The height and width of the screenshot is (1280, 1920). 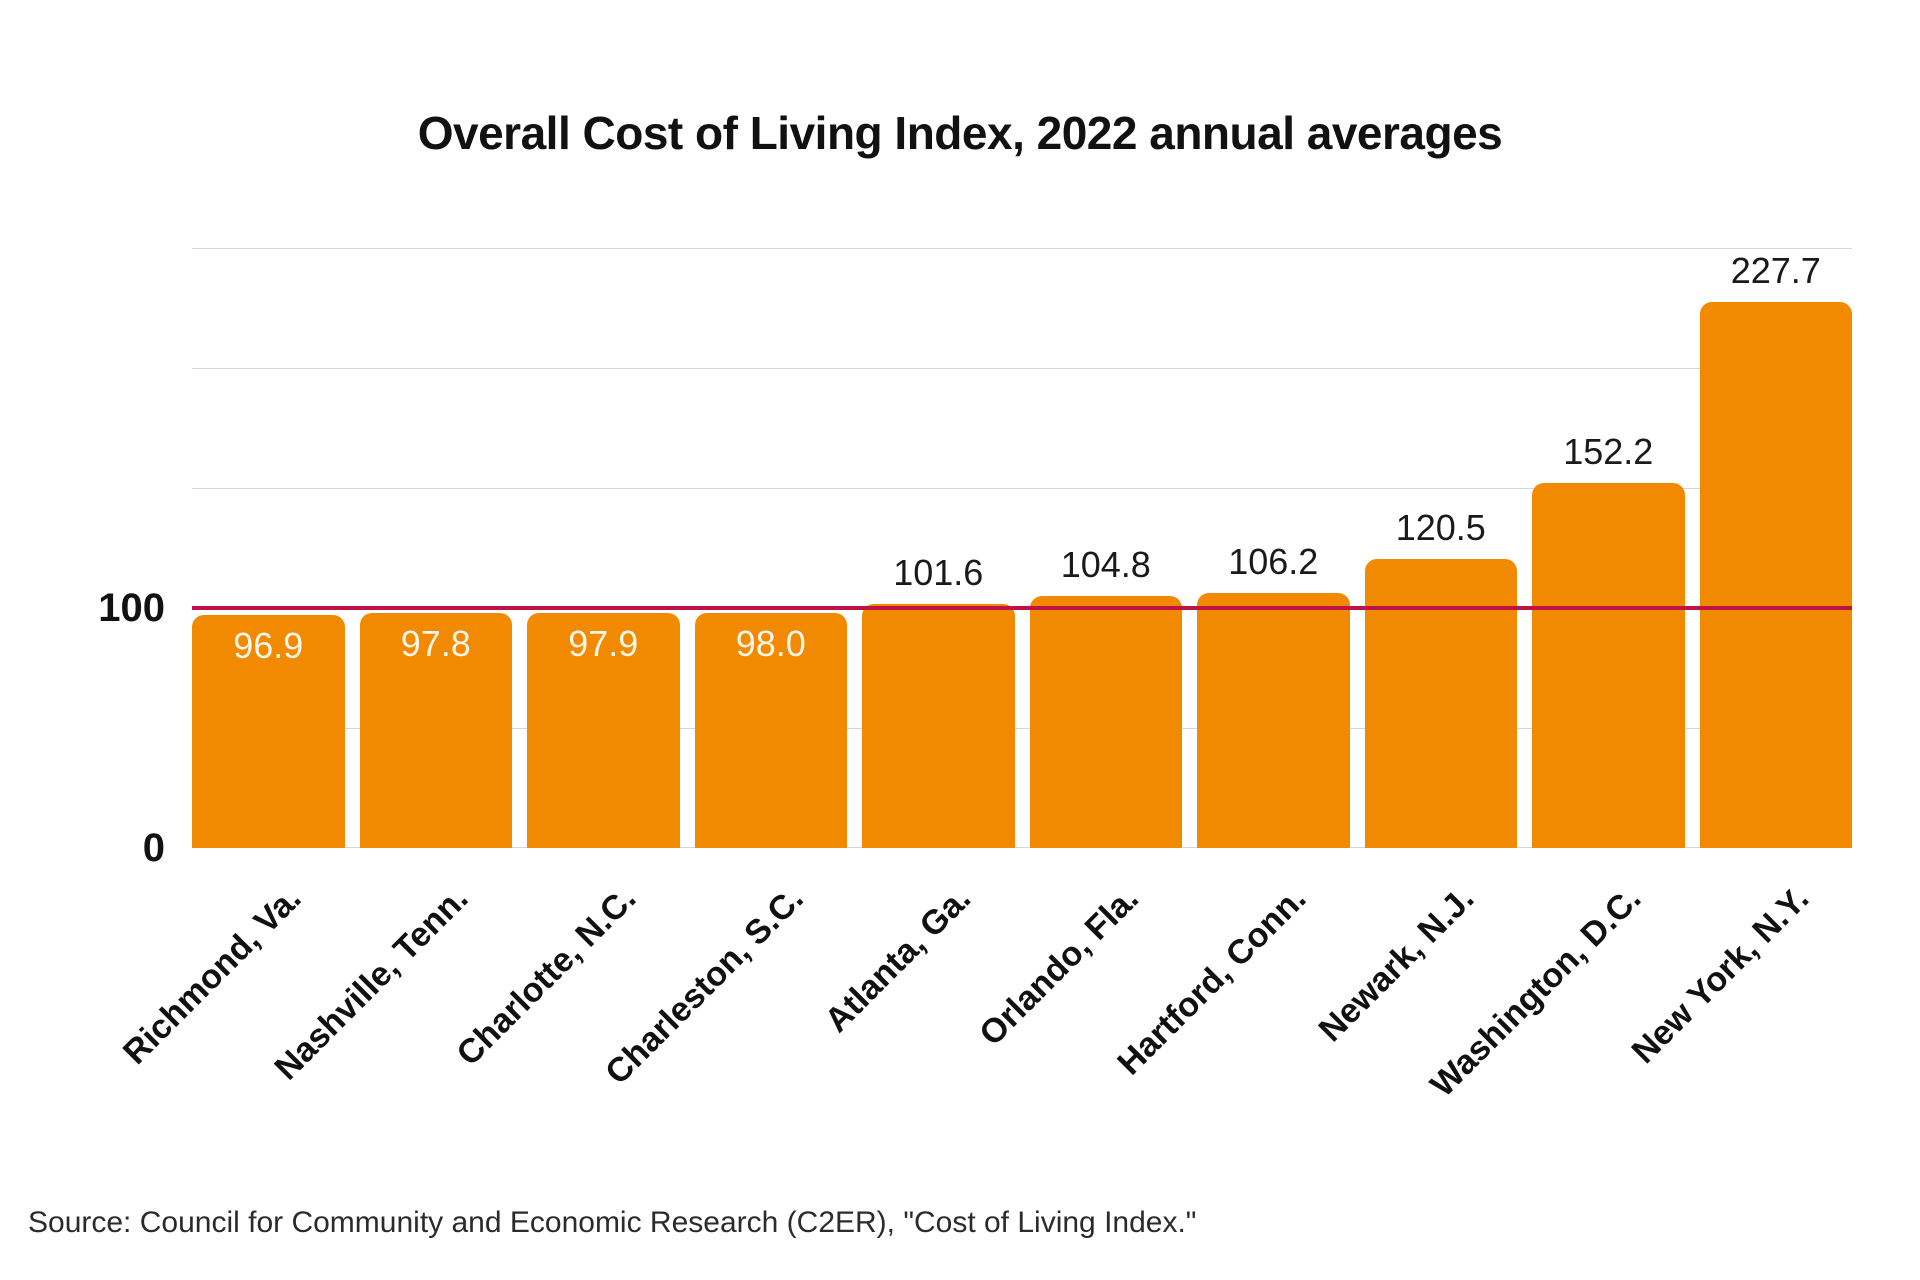 I want to click on bar-Orlando, Fla., so click(x=1105, y=722).